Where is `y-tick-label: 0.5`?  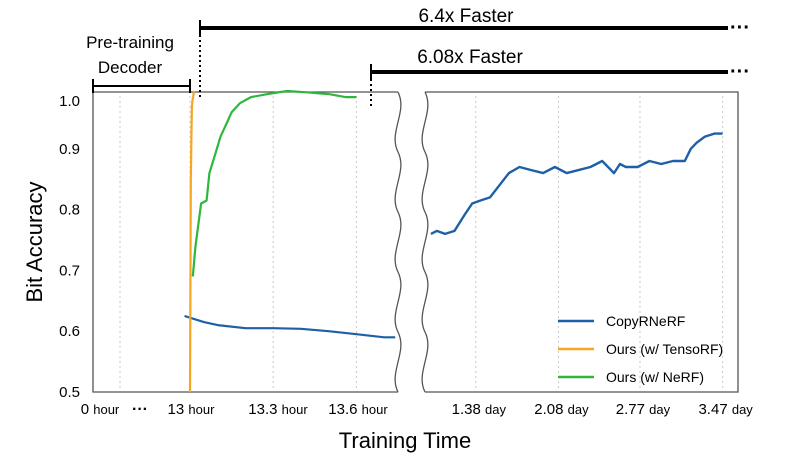 y-tick-label: 0.5 is located at coordinates (69, 392).